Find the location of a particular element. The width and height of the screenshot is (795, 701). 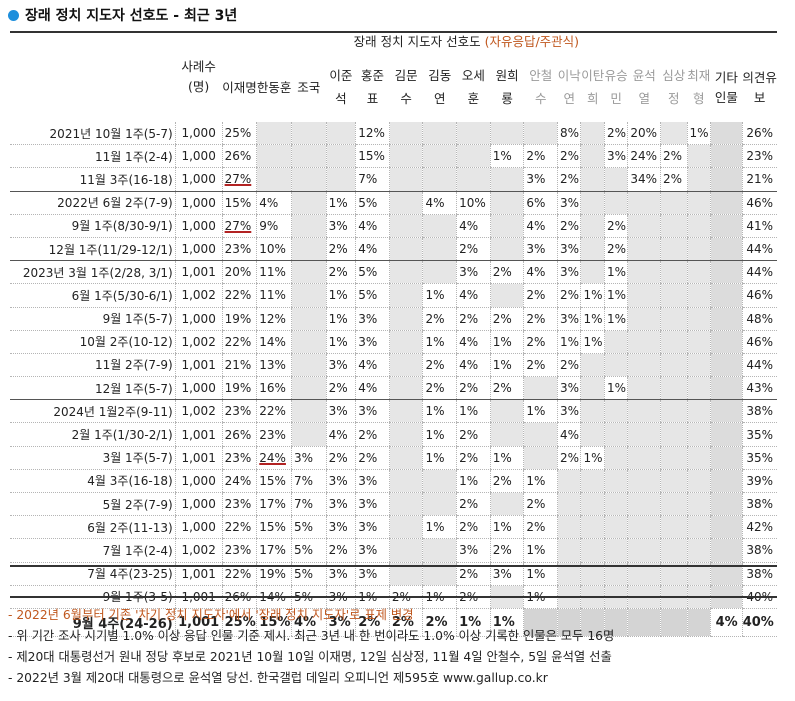

candidate-header: 조국 is located at coordinates (309, 87).